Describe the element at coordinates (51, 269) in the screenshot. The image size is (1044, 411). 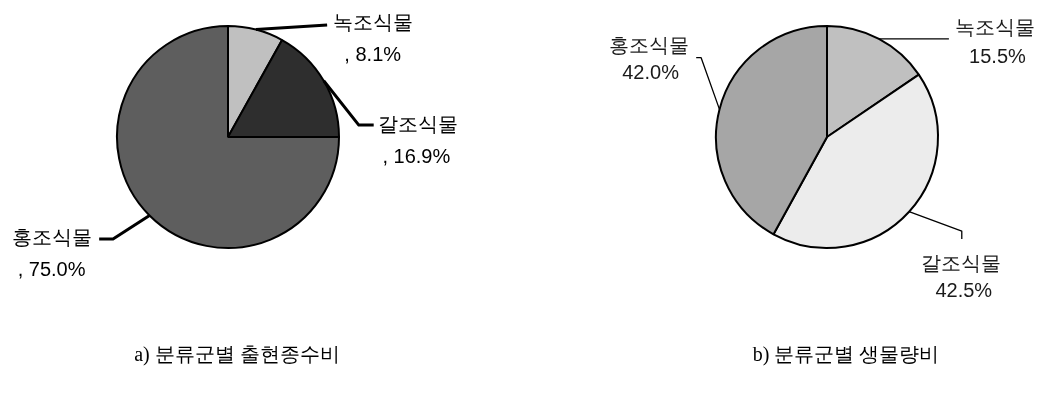
I see `data-label: , 75.0%` at that location.